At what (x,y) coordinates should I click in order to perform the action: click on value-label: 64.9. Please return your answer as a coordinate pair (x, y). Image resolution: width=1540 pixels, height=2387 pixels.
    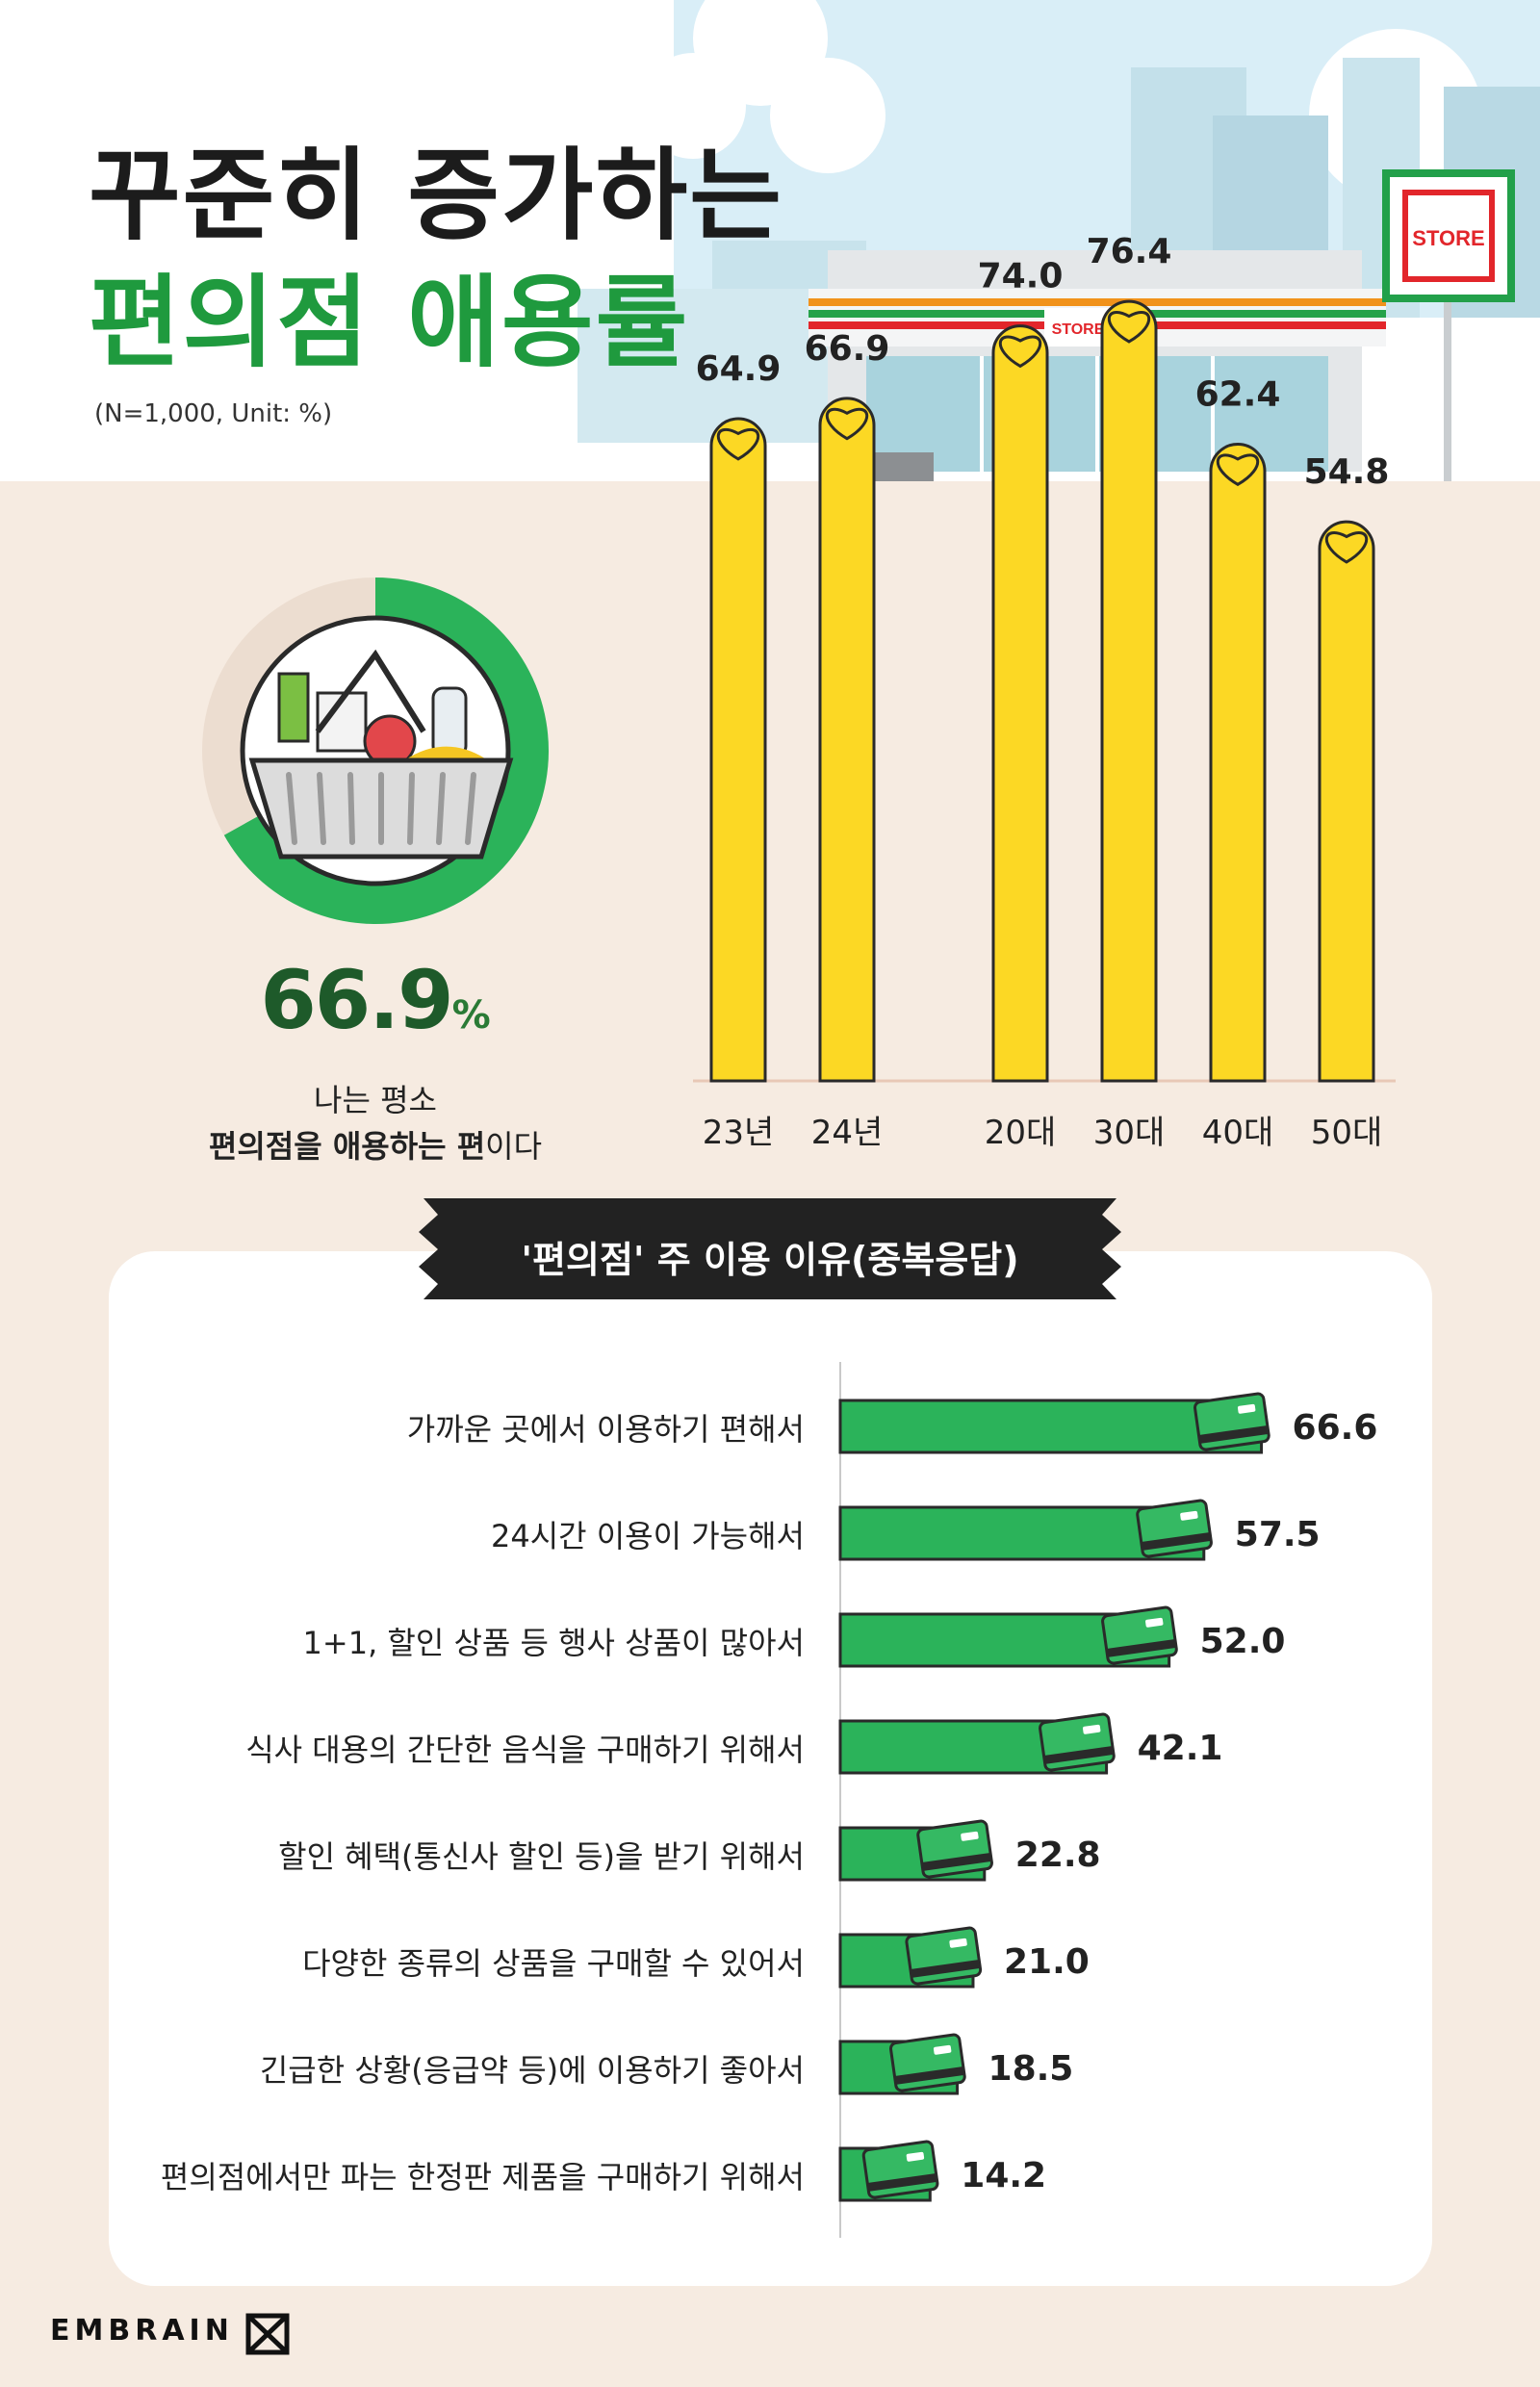
    Looking at the image, I should click on (739, 369).